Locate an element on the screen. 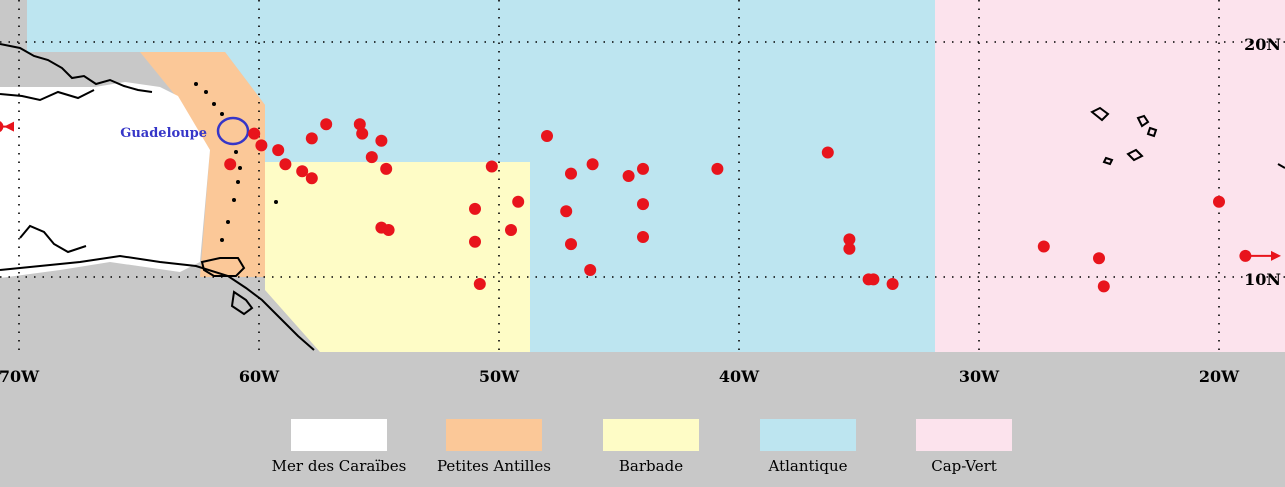 The width and height of the screenshot is (1285, 487). legend-item-atlantique: Atlantique is located at coordinates (808, 447).